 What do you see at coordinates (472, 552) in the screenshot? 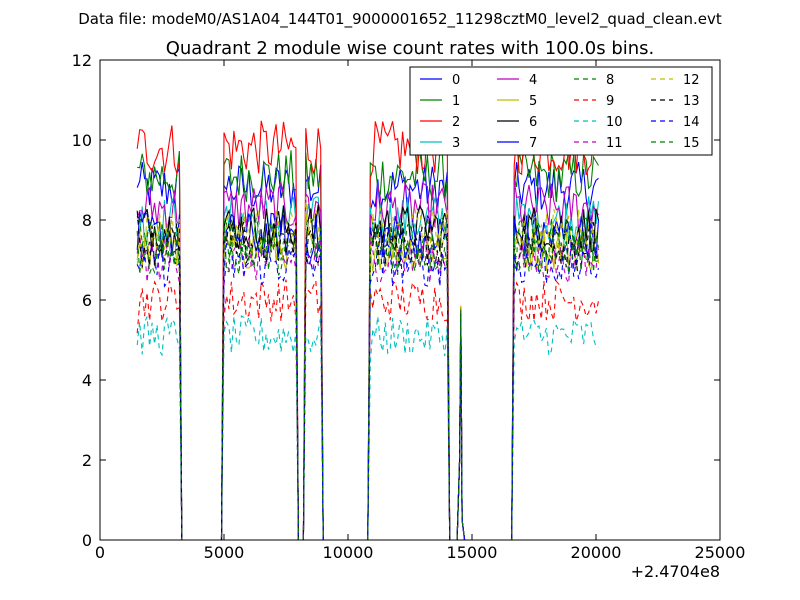
I see `x-tick-label-3: 15000` at bounding box center [472, 552].